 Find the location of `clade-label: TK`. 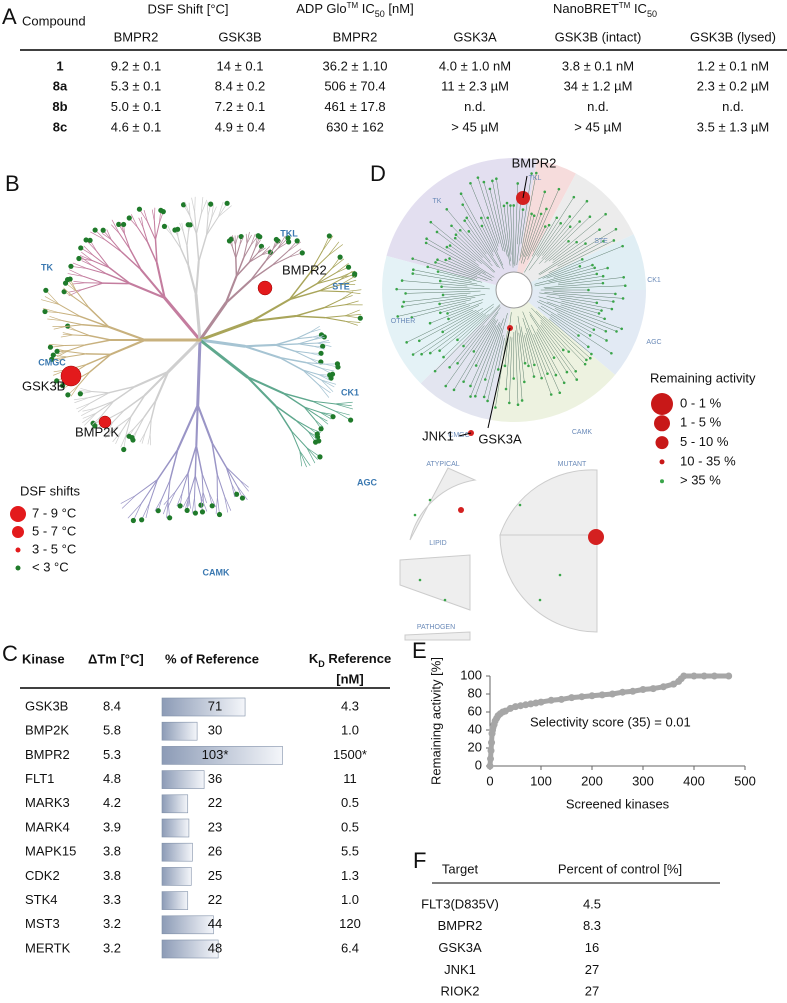

clade-label: TK is located at coordinates (47, 267).